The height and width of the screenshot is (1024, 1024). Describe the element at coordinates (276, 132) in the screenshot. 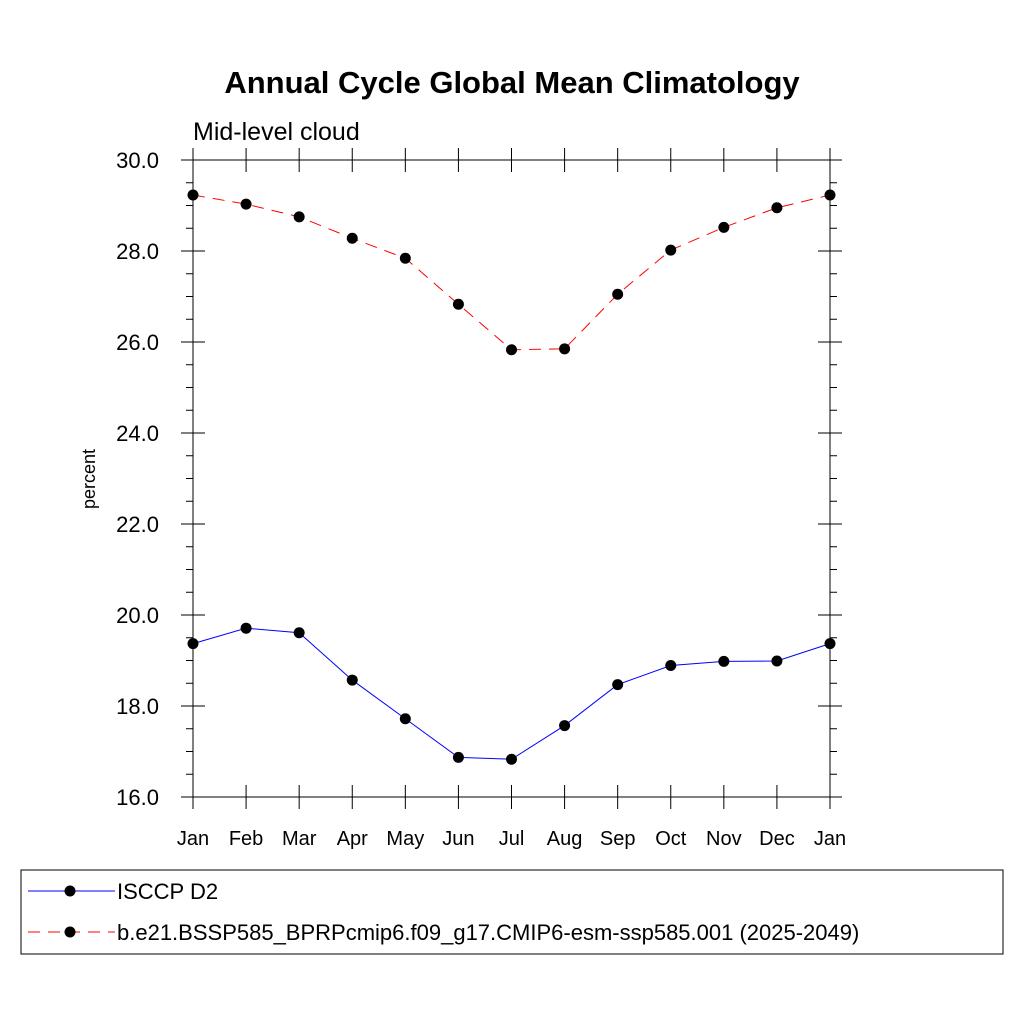

I see `chart-subtitle: Mid-level cloud` at that location.